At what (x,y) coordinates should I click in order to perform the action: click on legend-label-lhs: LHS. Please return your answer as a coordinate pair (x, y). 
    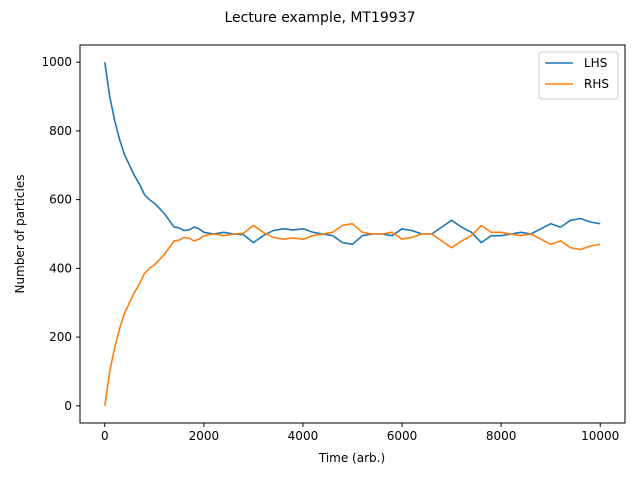
    Looking at the image, I should click on (595, 63).